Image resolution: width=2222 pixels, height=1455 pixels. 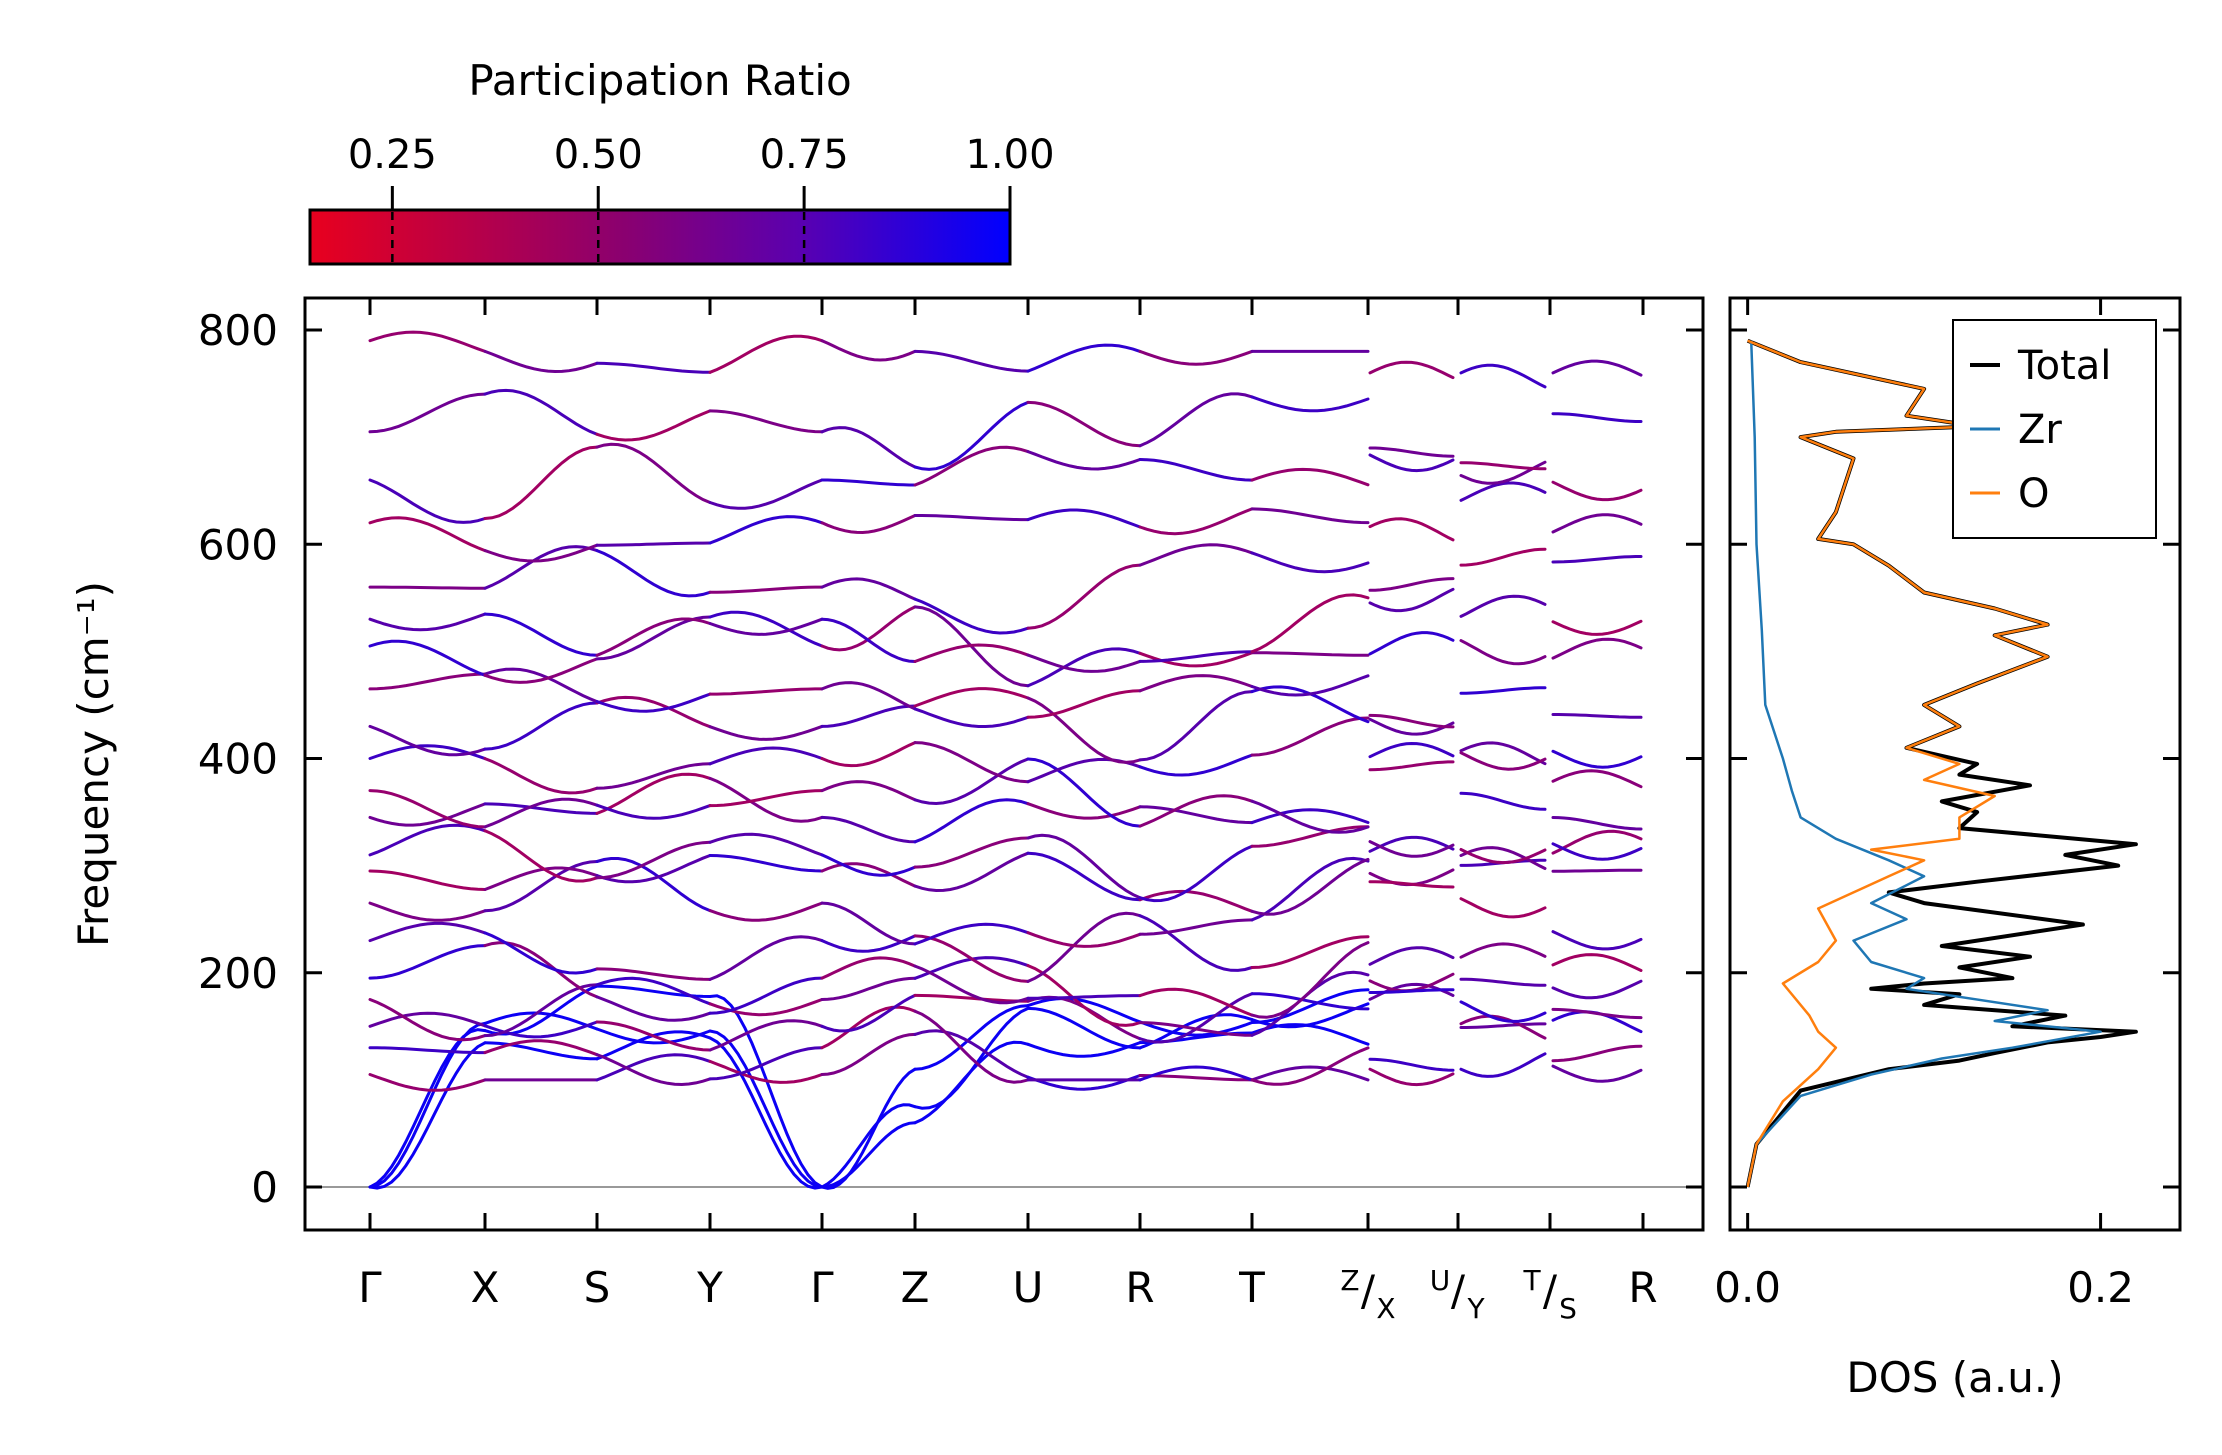 I want to click on kpoint-label: R, so click(x=1139, y=1287).